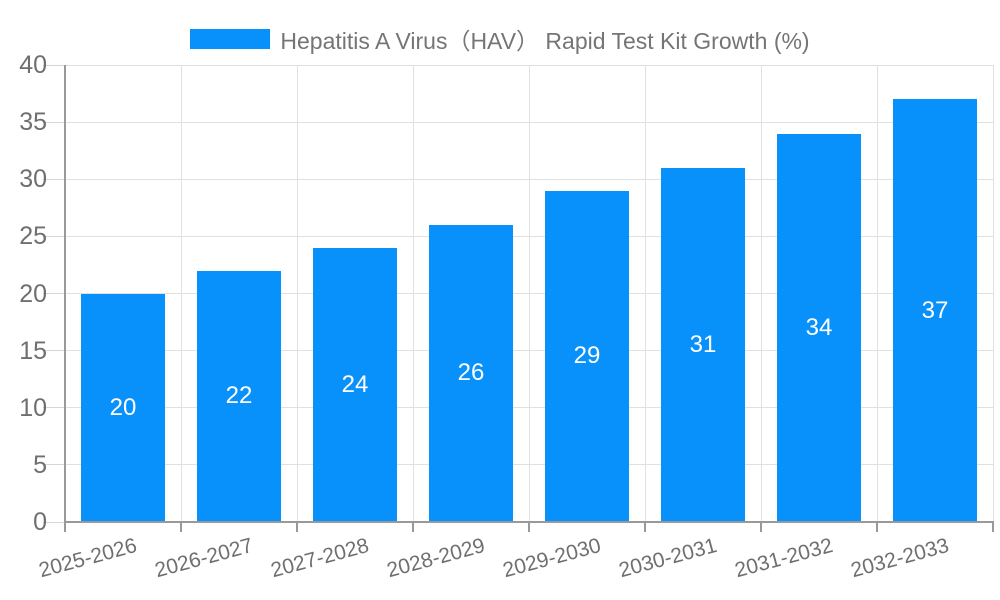 This screenshot has width=1000, height=600. I want to click on bar-value-label: 34, so click(819, 327).